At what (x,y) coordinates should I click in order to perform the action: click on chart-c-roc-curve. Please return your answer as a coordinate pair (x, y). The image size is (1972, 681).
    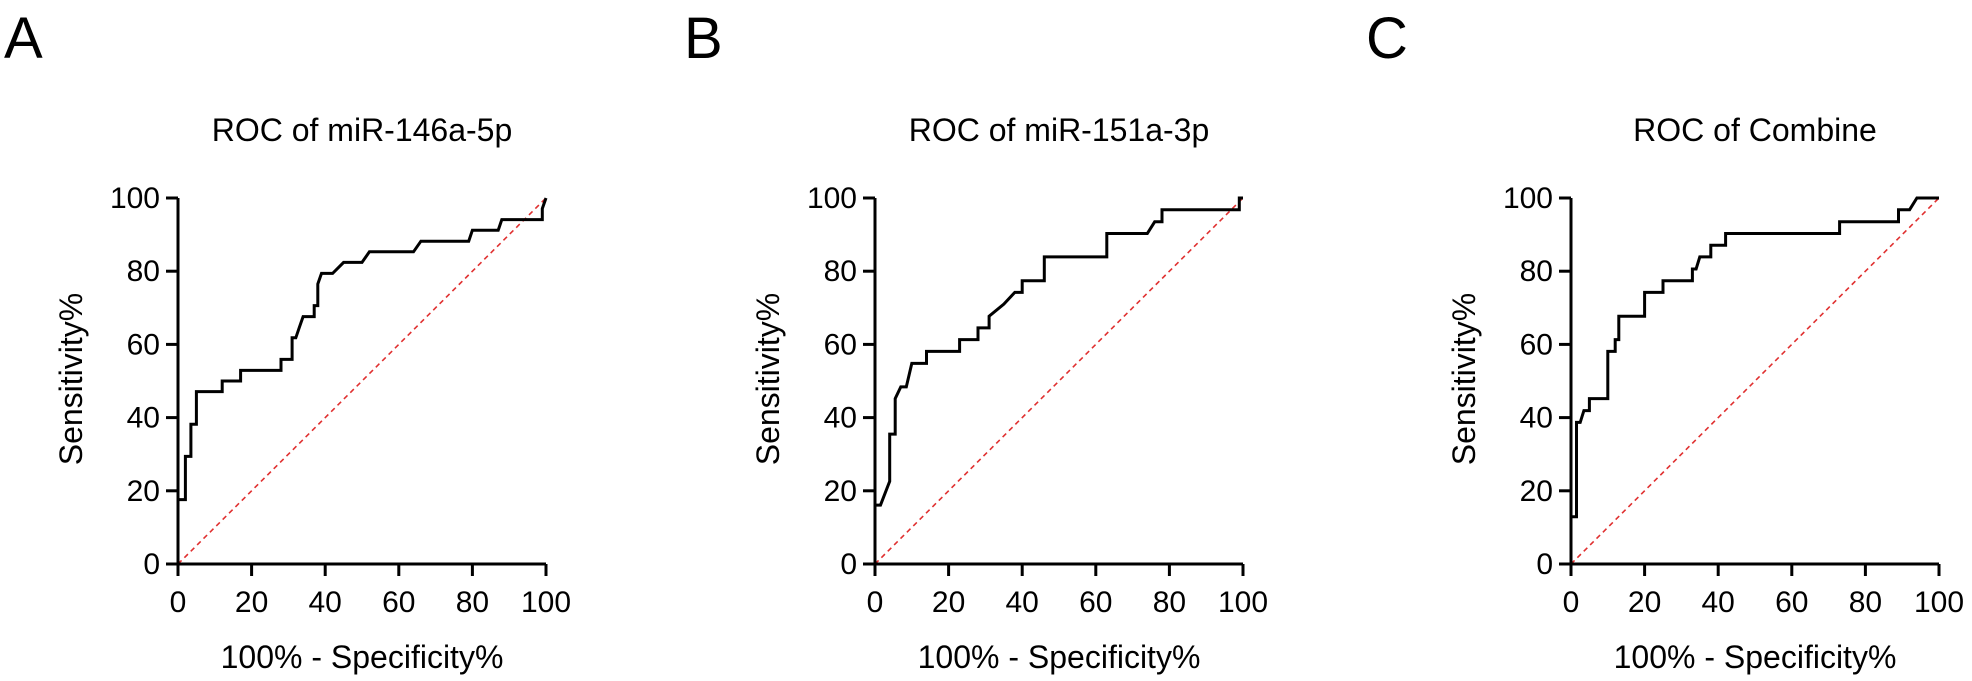
    Looking at the image, I should click on (1754, 380).